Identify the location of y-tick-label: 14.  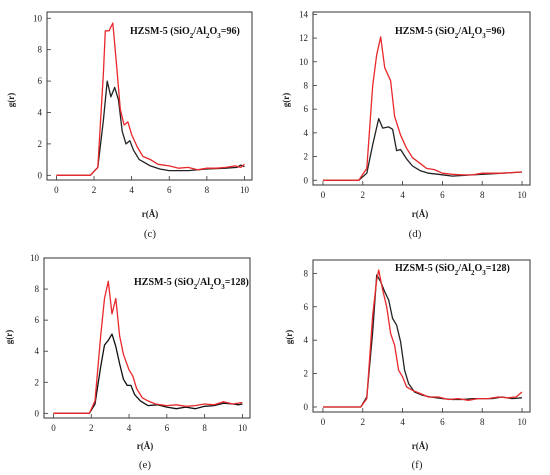
(304, 14).